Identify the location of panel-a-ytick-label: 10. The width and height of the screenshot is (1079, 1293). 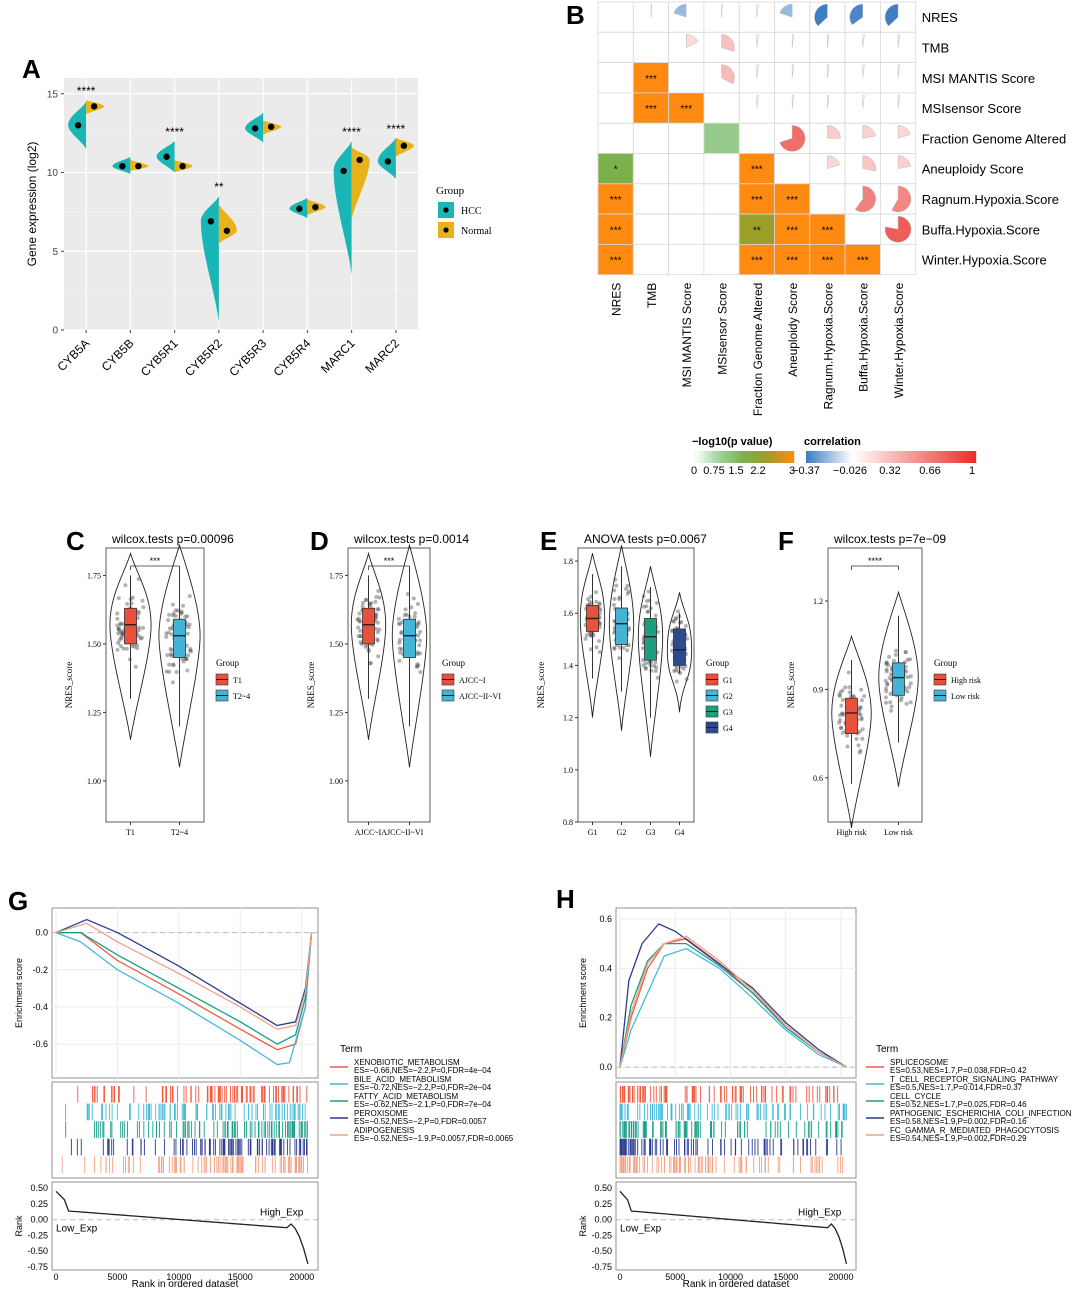
(53, 173).